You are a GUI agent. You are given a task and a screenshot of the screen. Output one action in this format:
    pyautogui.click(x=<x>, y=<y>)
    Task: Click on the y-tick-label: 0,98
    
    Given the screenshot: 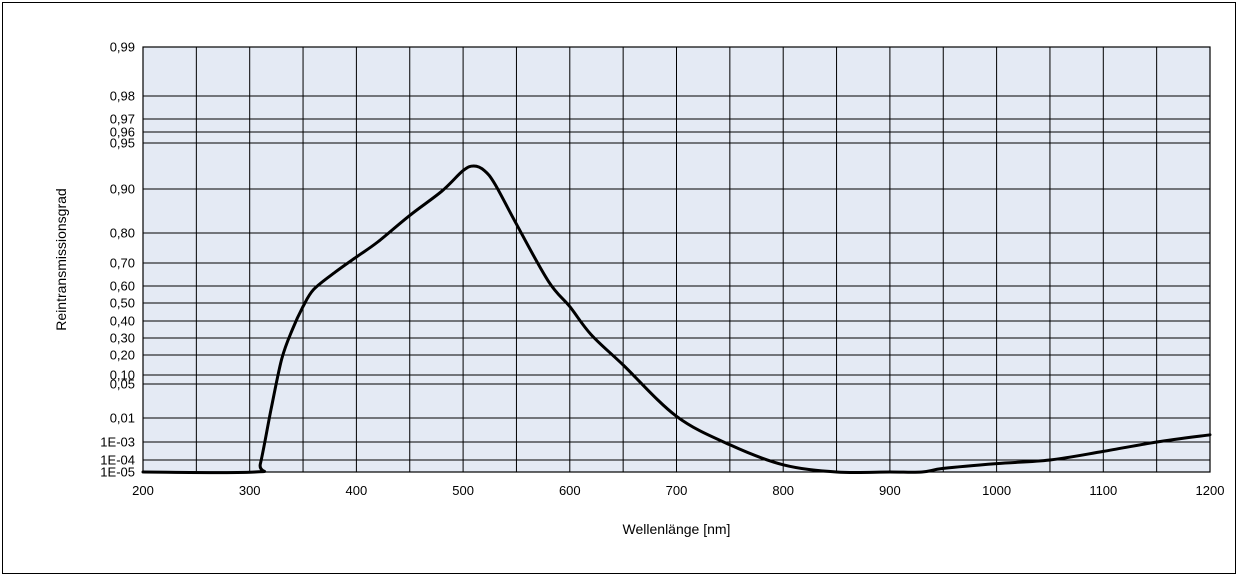 What is the action you would take?
    pyautogui.click(x=122, y=96)
    